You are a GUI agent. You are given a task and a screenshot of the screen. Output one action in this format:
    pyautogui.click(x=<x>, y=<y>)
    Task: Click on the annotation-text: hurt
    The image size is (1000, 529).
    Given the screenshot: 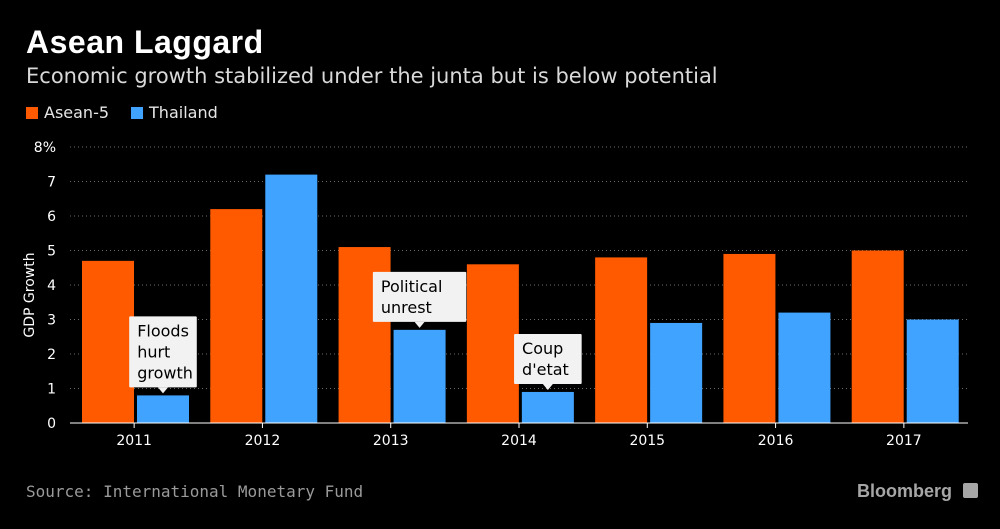 What is the action you would take?
    pyautogui.click(x=153, y=351)
    